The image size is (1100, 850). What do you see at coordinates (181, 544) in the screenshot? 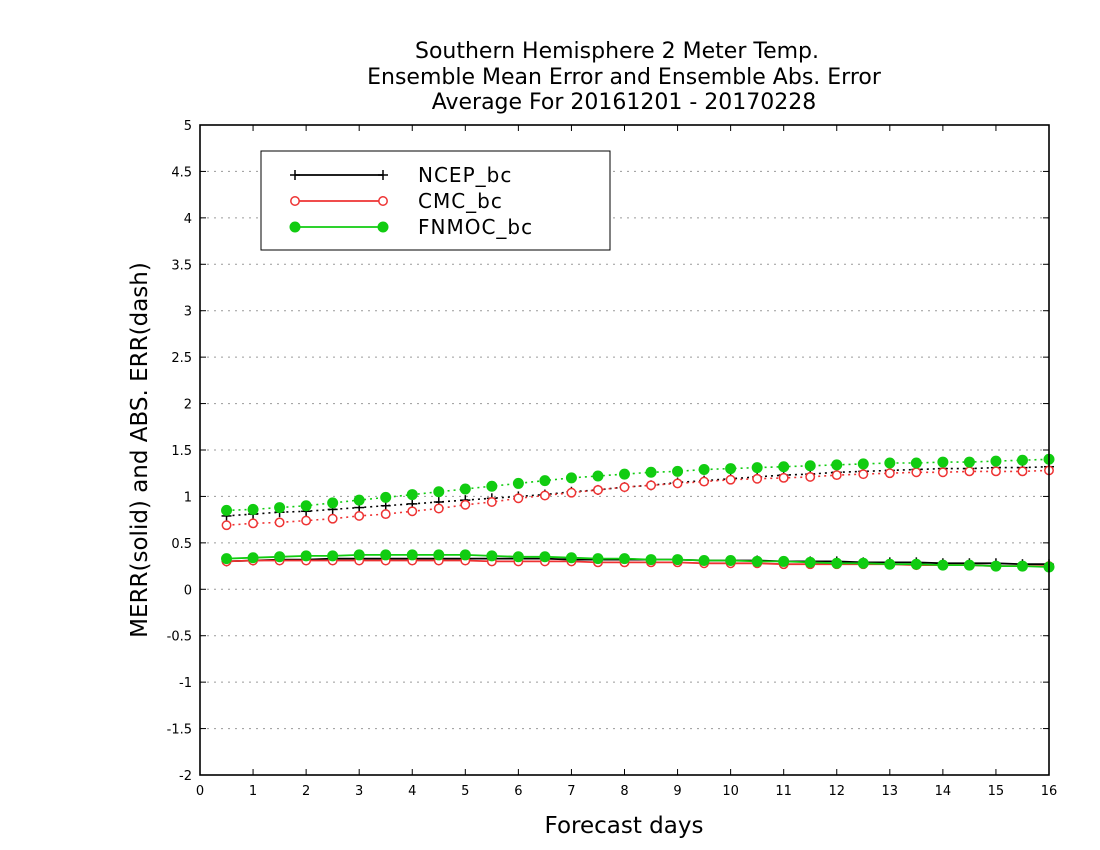
I see `y-tick-label: 0.5` at bounding box center [181, 544].